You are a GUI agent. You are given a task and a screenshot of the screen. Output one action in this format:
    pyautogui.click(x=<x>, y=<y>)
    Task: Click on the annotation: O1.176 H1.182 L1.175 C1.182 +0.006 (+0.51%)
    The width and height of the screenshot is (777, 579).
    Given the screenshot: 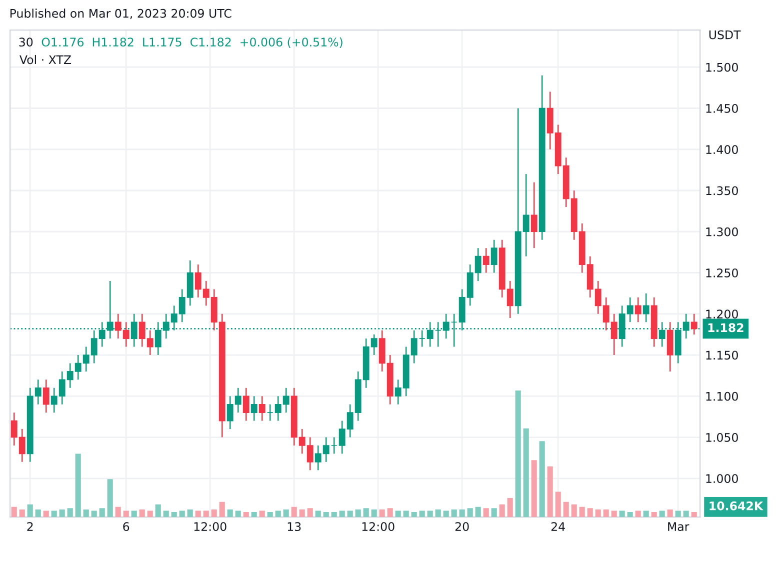 What is the action you would take?
    pyautogui.click(x=192, y=42)
    